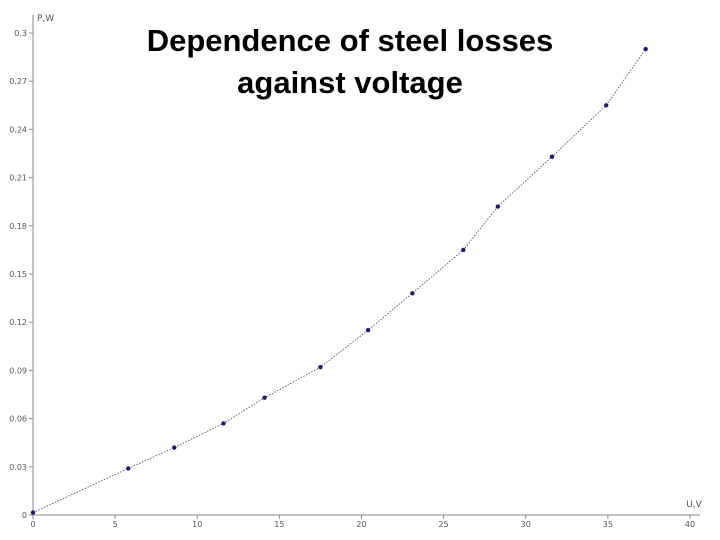  I want to click on y-tick-label: 0, so click(24, 515).